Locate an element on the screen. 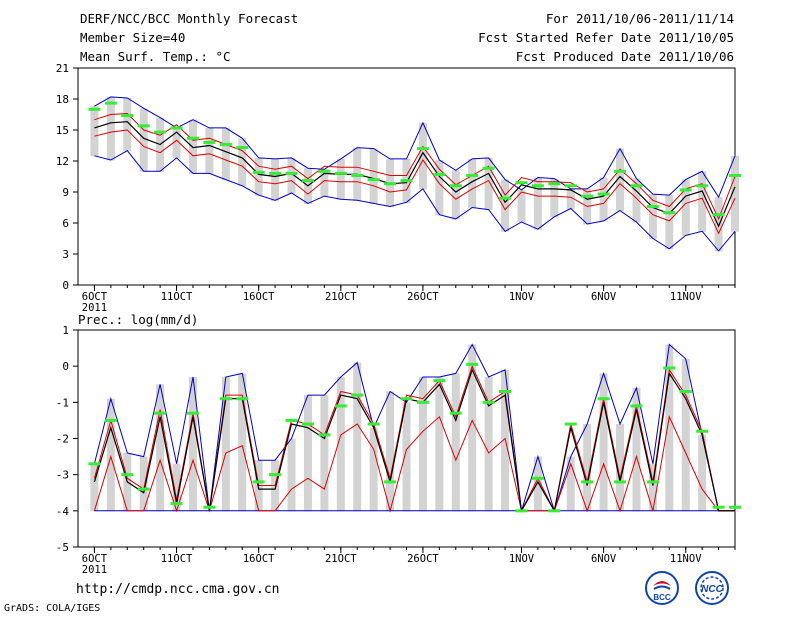 The height and width of the screenshot is (618, 800). y-tick-label: -5 is located at coordinates (62, 547).